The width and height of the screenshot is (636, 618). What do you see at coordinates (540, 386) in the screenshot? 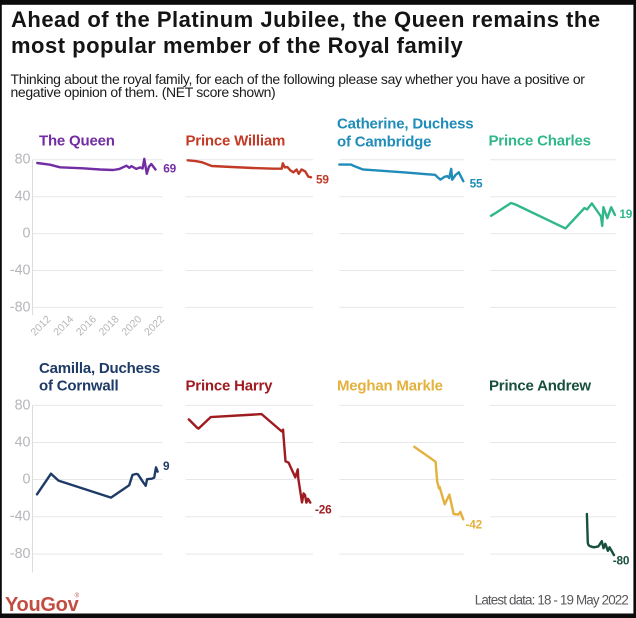
I see `svg-text: Prince Andrew` at bounding box center [540, 386].